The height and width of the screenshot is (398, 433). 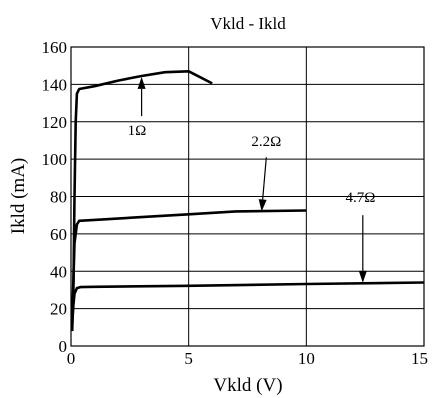 I want to click on x-tick-label: 5, so click(x=188, y=358).